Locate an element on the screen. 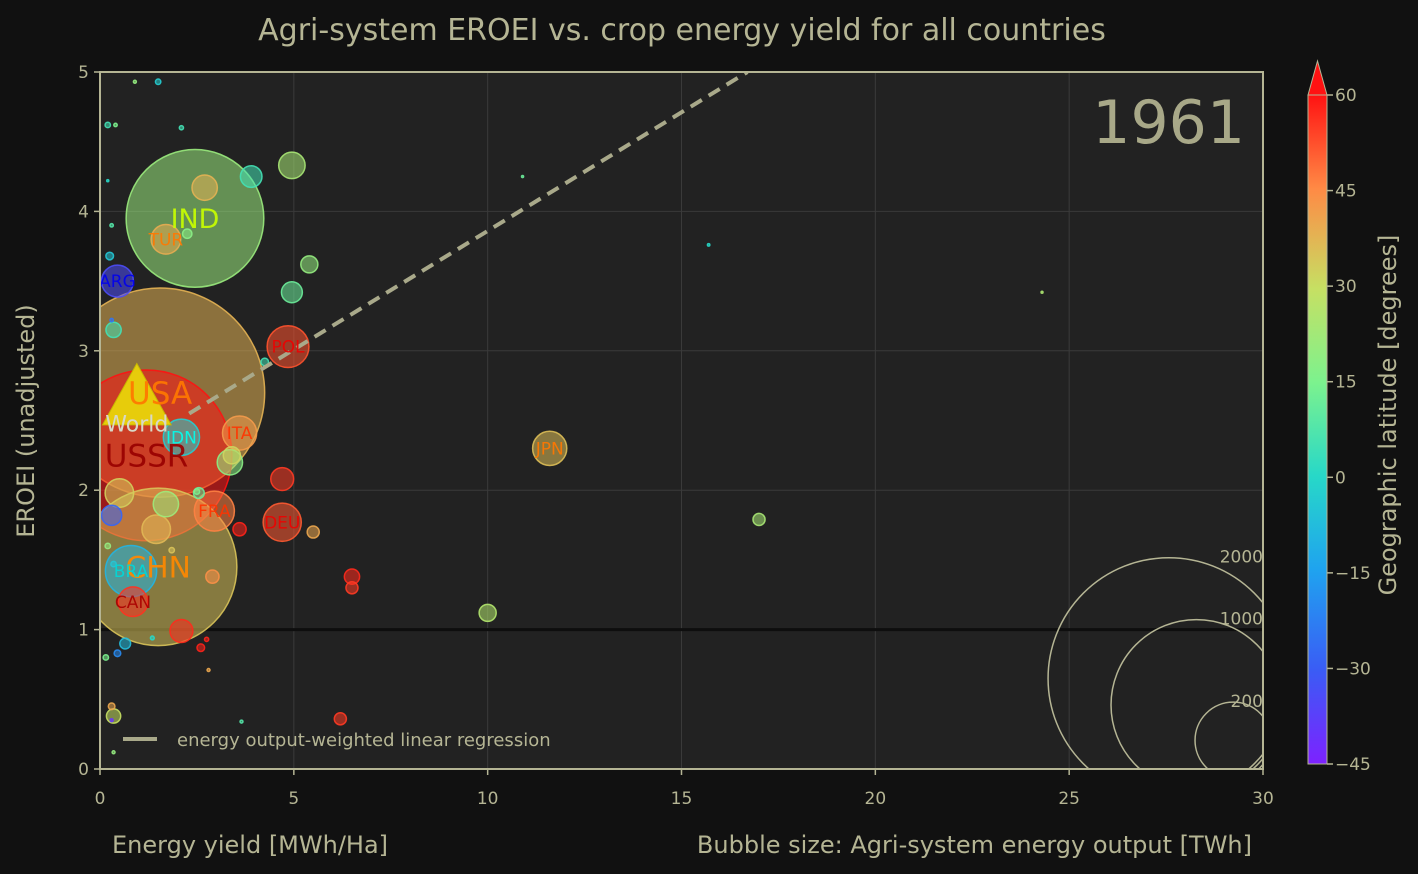 The image size is (1418, 874). country-label-chn: CHN is located at coordinates (157, 568).